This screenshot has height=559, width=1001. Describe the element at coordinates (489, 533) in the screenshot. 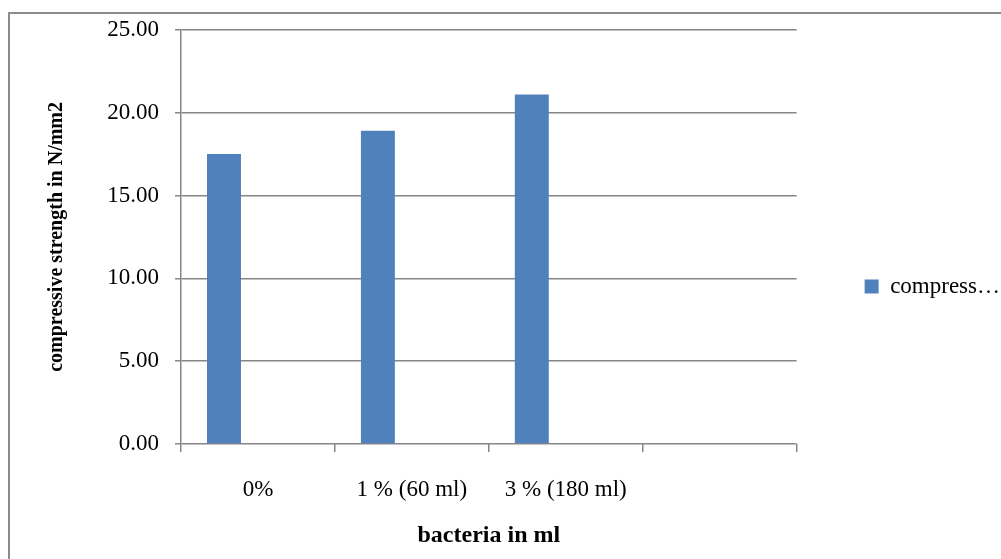

I see `x-axis-title: bacteria in ml` at that location.